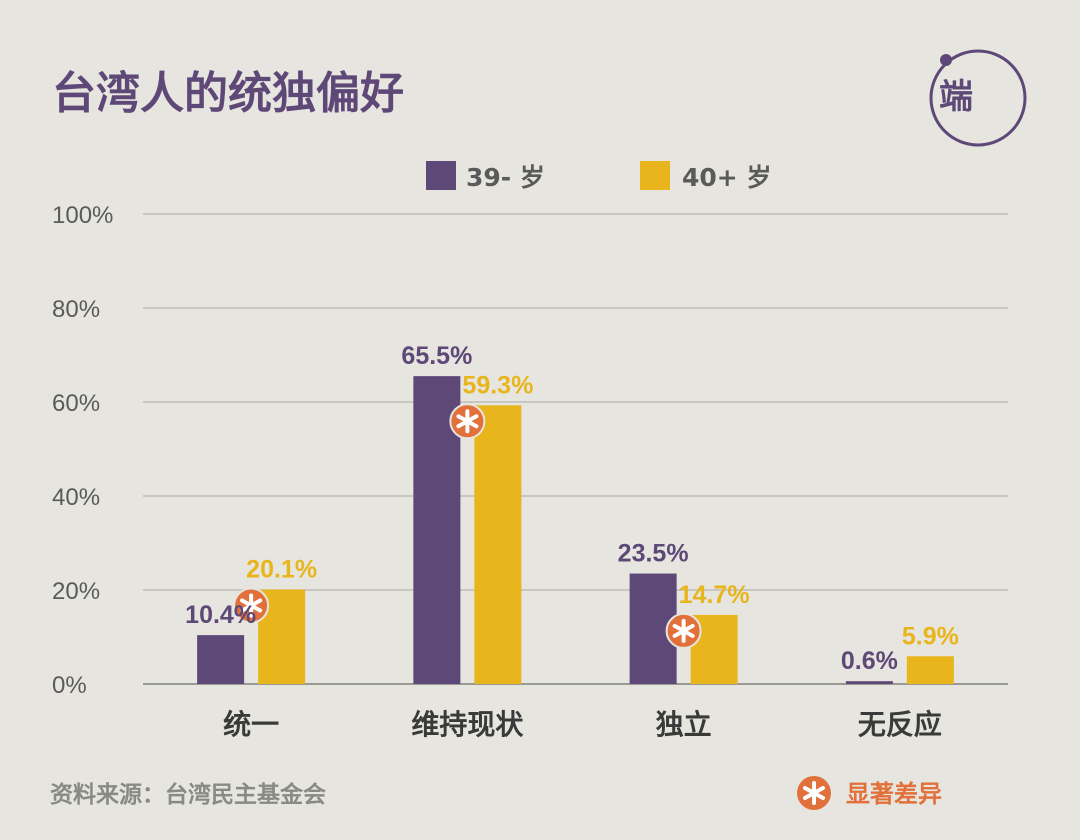 The image size is (1080, 840). What do you see at coordinates (505, 177) in the screenshot?
I see `legend-label-young: 39- 岁` at bounding box center [505, 177].